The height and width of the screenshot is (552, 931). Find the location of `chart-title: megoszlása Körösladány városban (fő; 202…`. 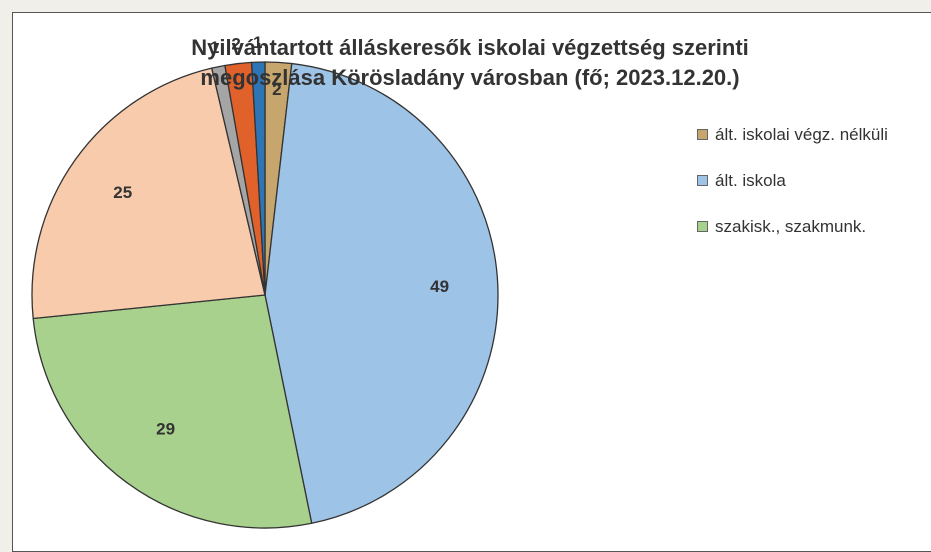

chart-title: megoszlása Körösladány városban (fő; 202… is located at coordinates (469, 77).